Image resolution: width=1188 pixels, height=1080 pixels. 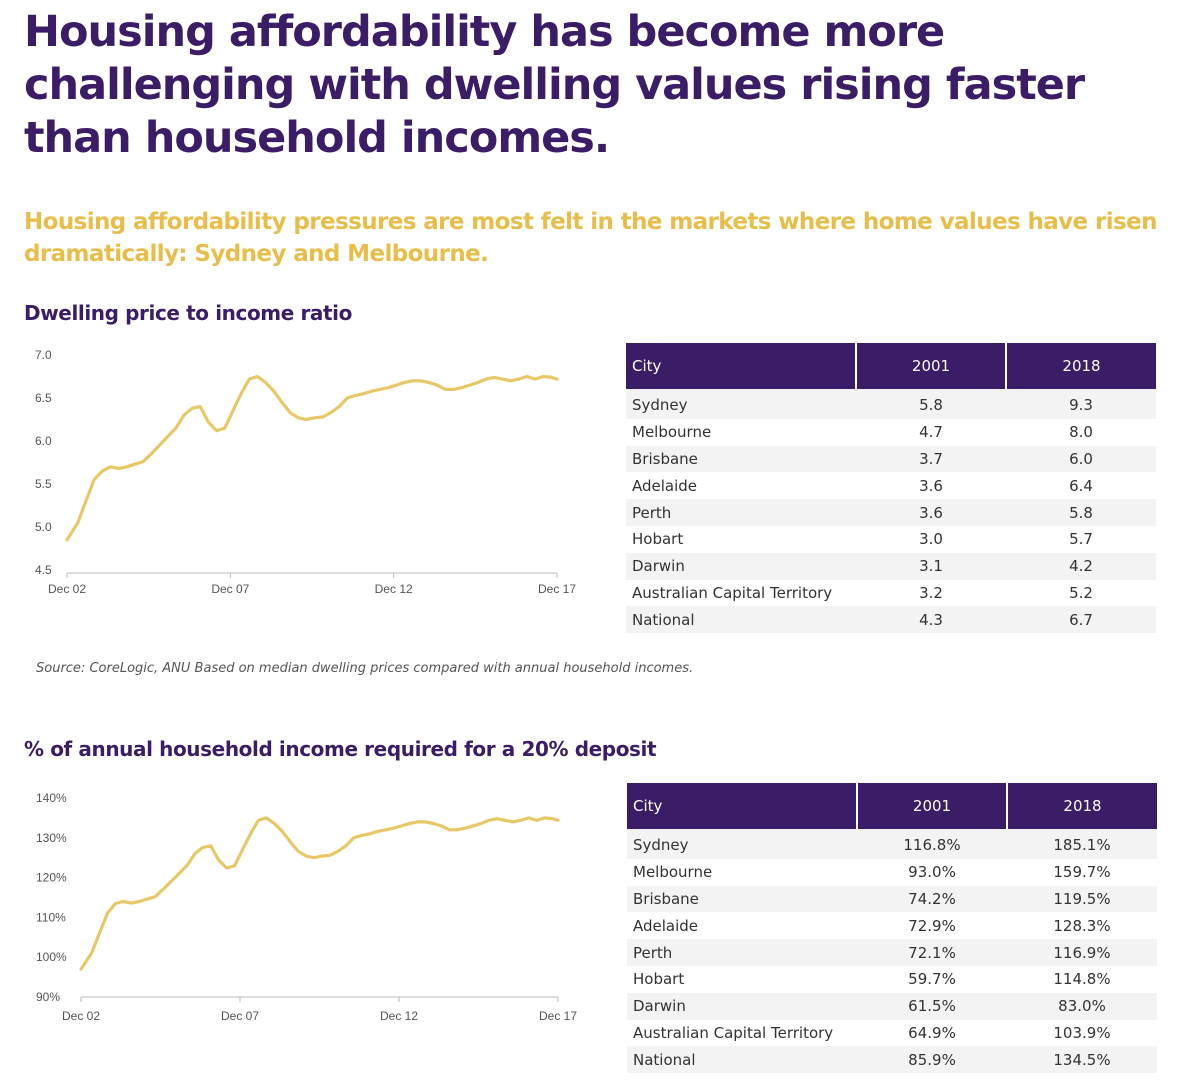 I want to click on value-2001-cell: 64.9%, so click(x=932, y=1032).